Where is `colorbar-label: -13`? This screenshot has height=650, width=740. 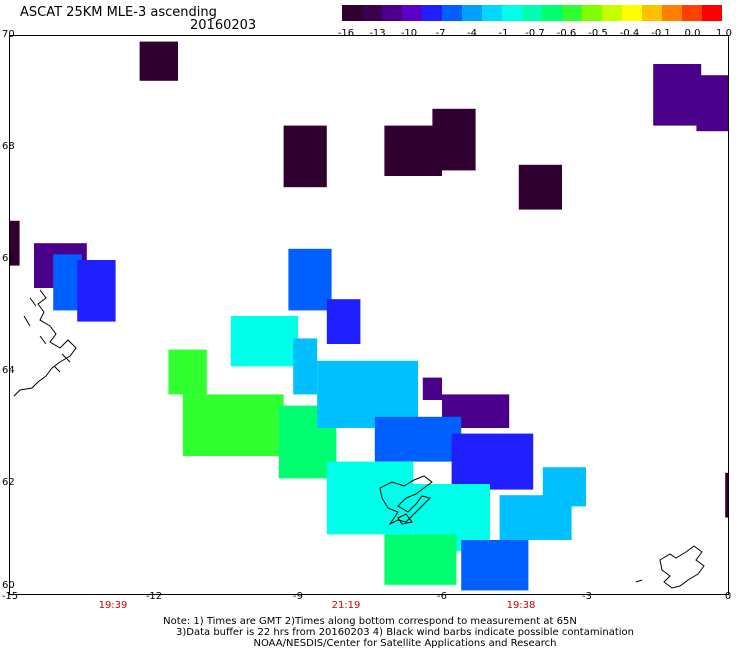
colorbar-label: -13 is located at coordinates (377, 33).